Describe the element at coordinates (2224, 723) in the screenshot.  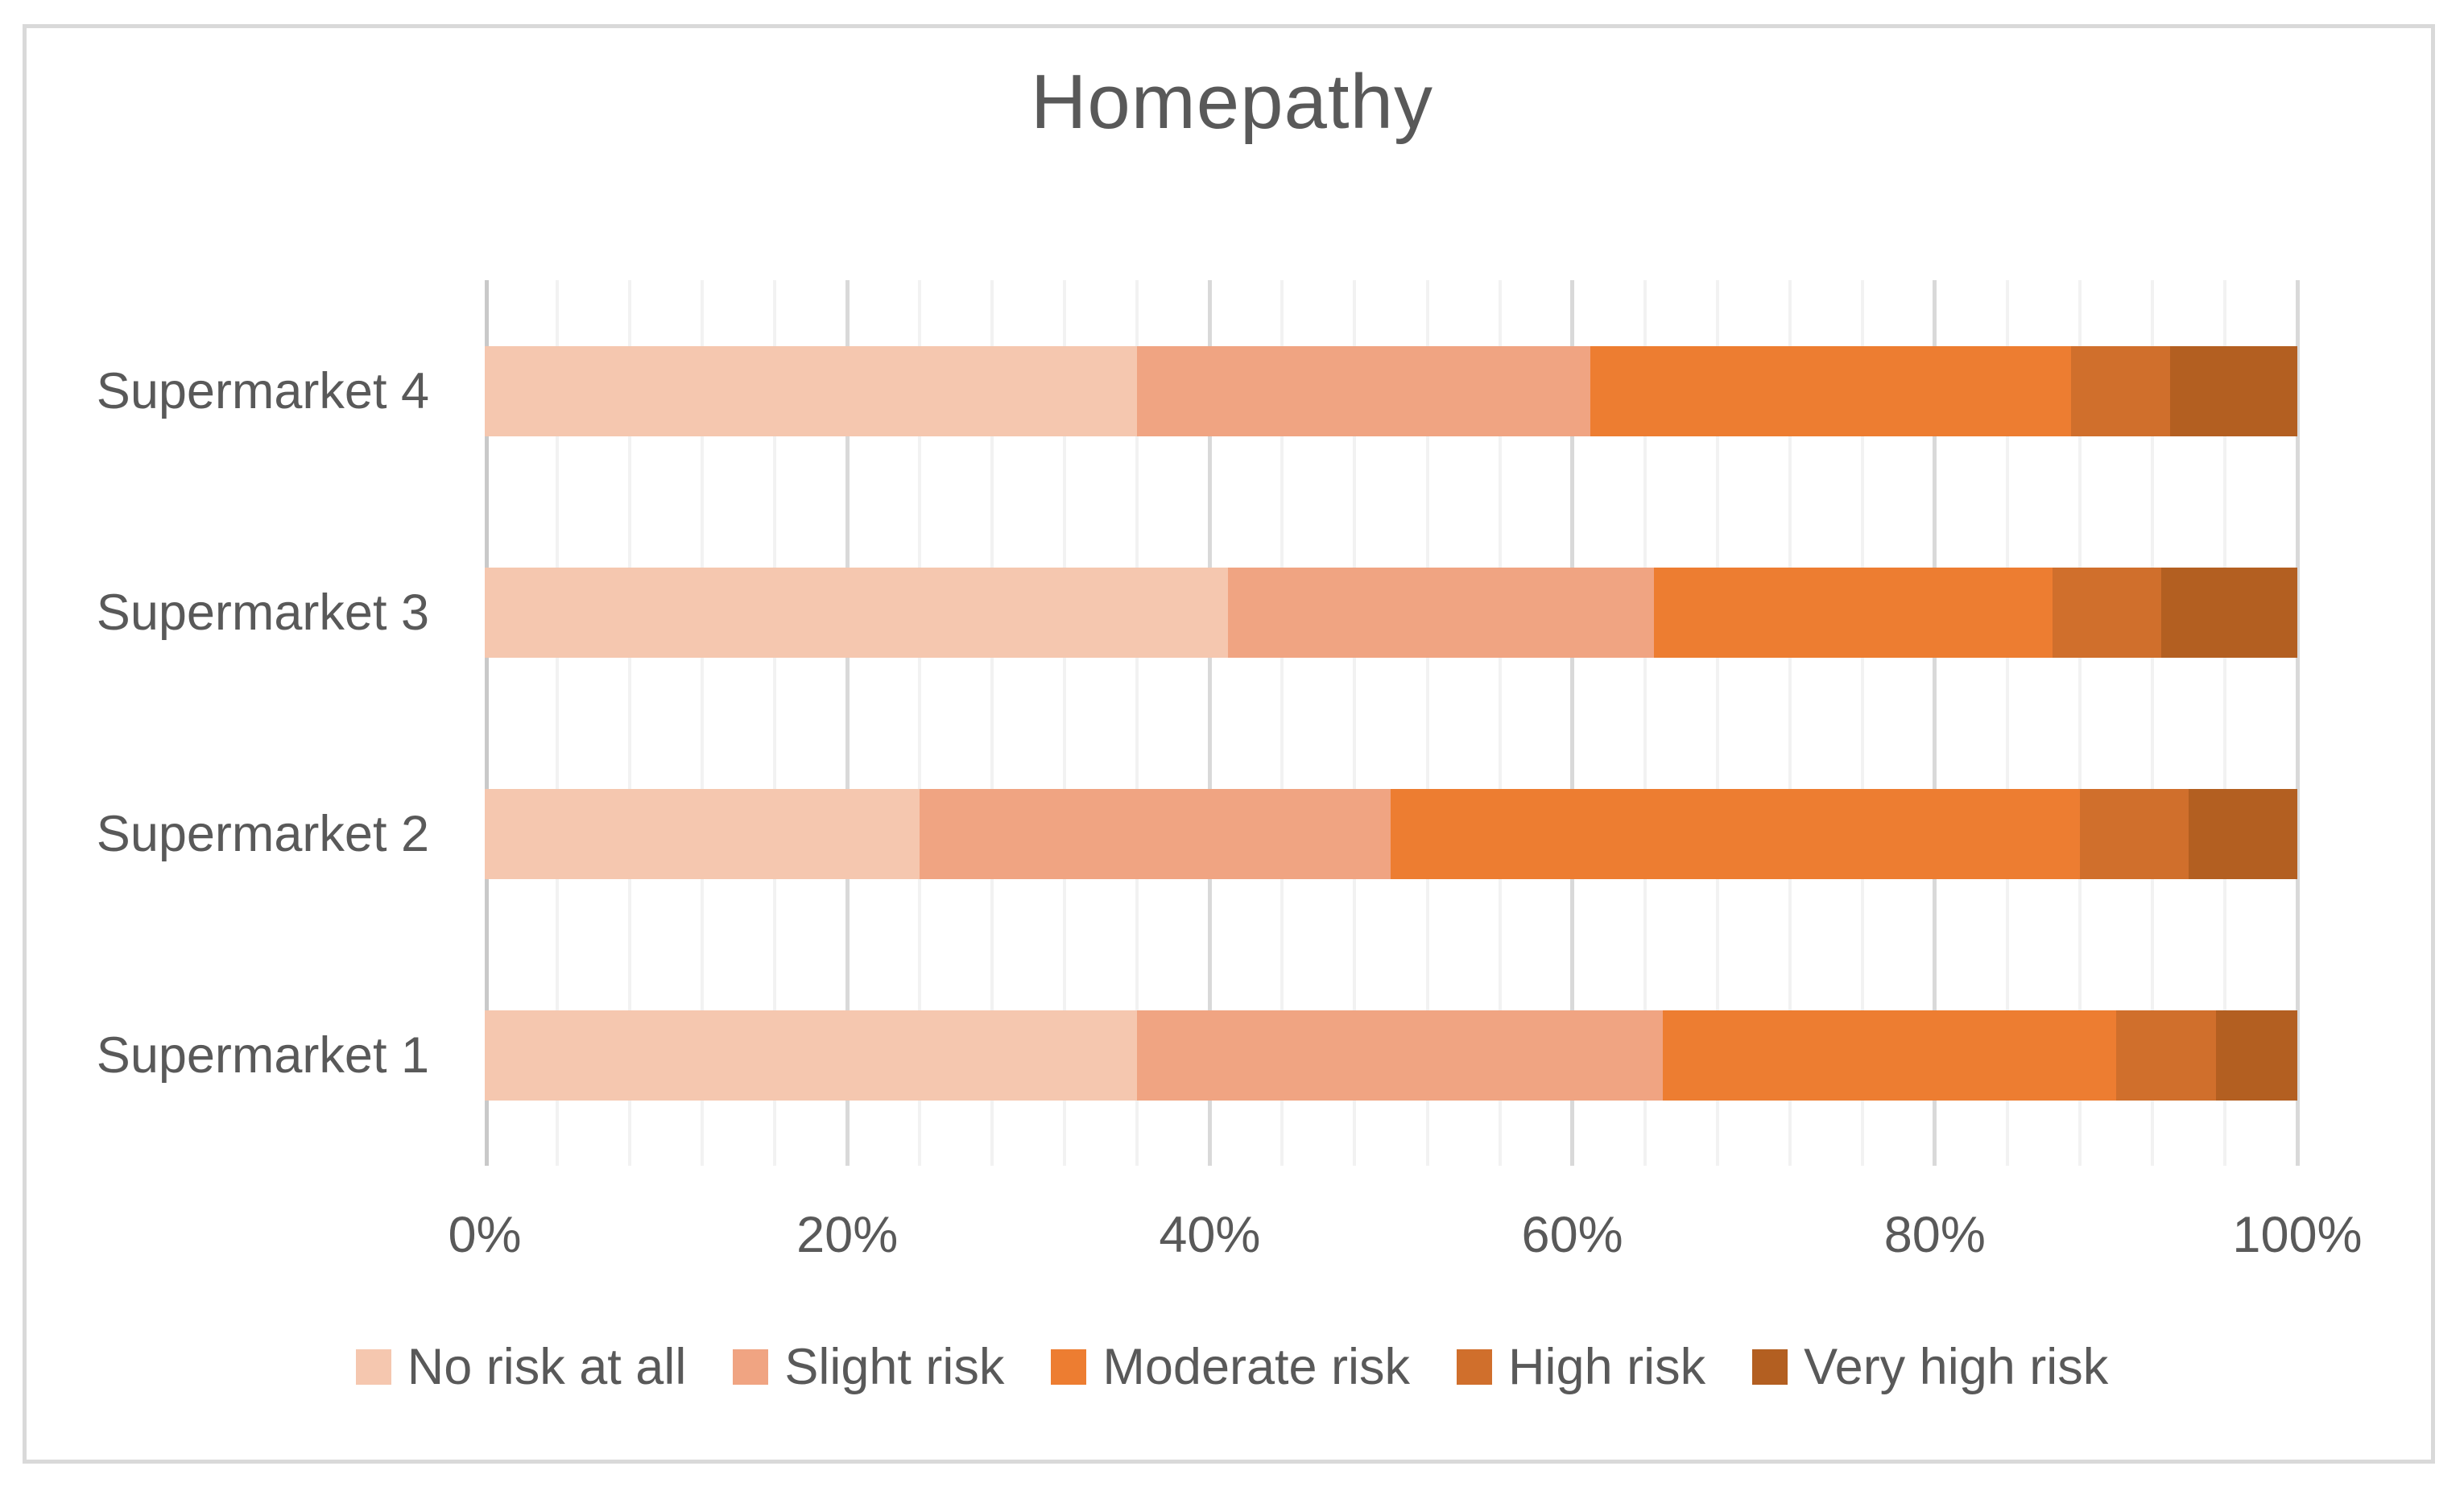
I see `gridline-96pct` at that location.